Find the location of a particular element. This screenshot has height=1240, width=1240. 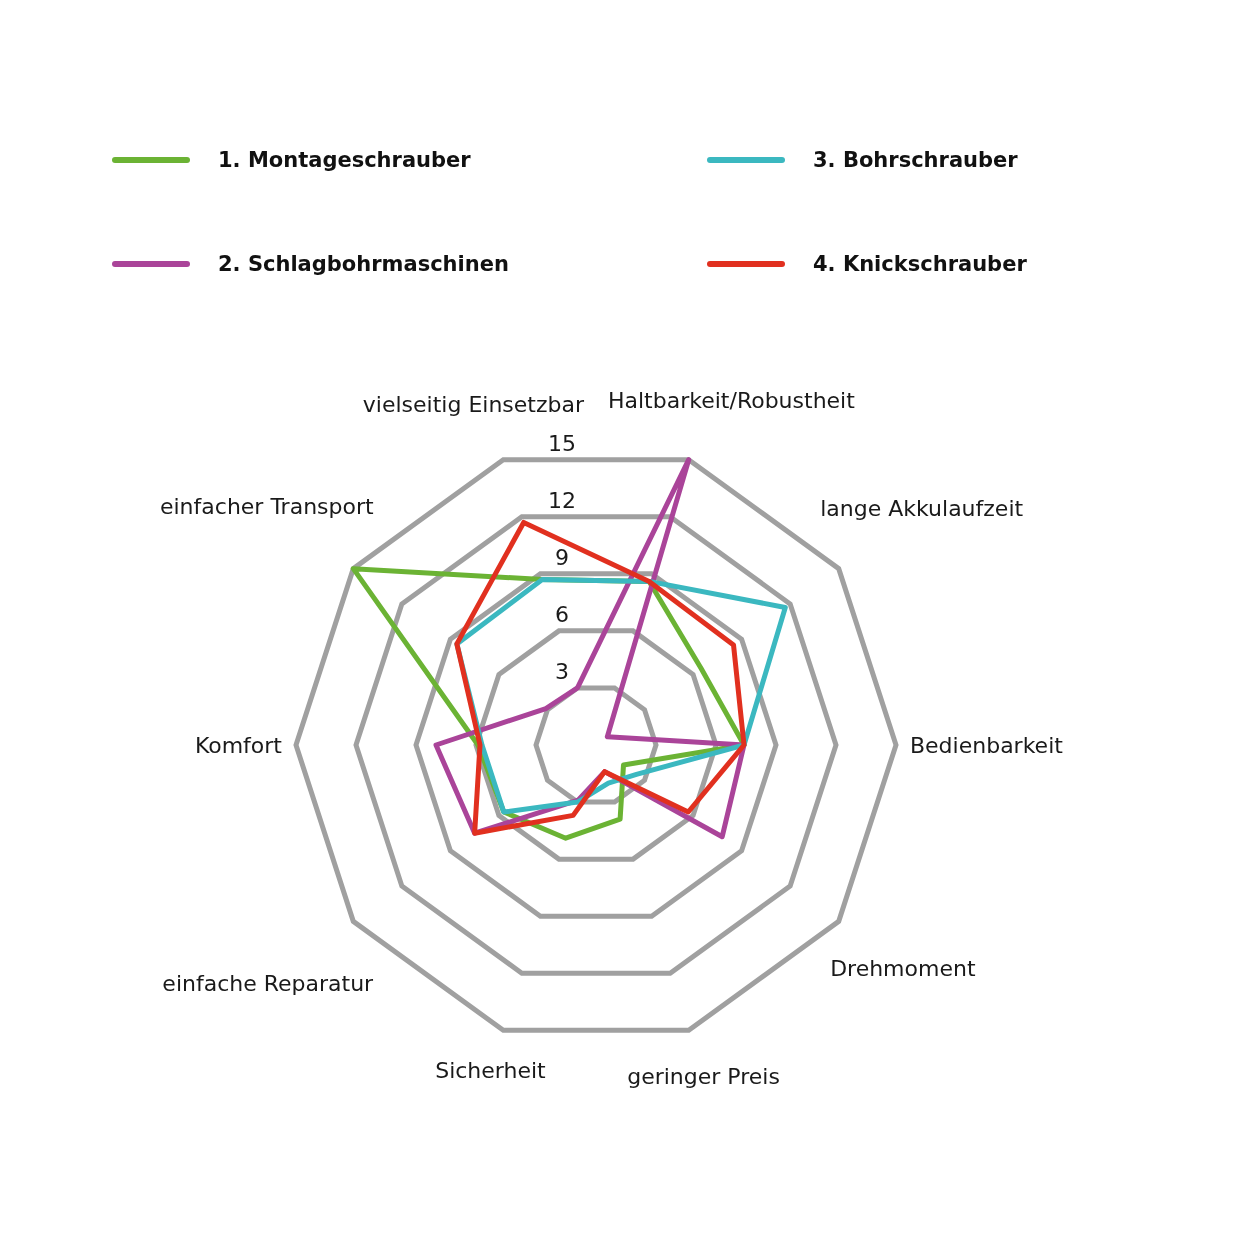

spoke-label: Sicherheit is located at coordinates (491, 1070).